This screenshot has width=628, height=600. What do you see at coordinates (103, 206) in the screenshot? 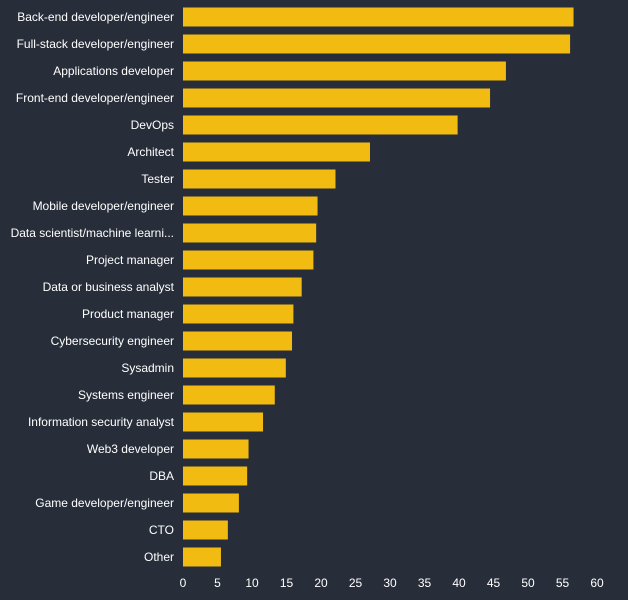
I see `category-label-7: Mobile developer/engineer` at bounding box center [103, 206].